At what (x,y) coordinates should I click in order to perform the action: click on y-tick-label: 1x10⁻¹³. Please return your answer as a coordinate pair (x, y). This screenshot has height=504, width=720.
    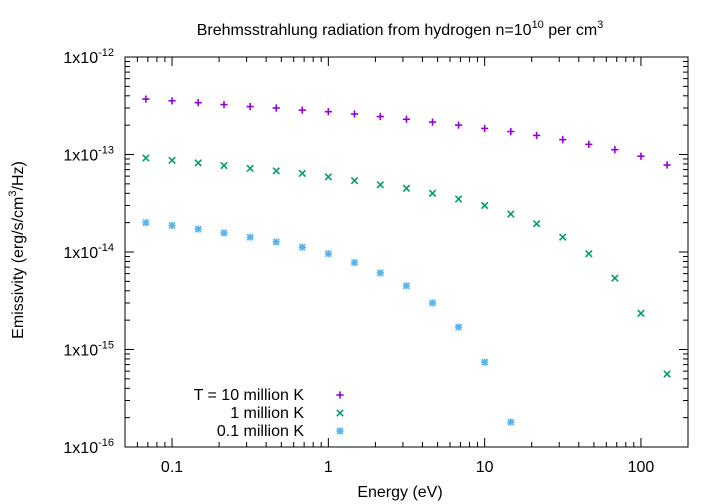
    Looking at the image, I should click on (88, 155).